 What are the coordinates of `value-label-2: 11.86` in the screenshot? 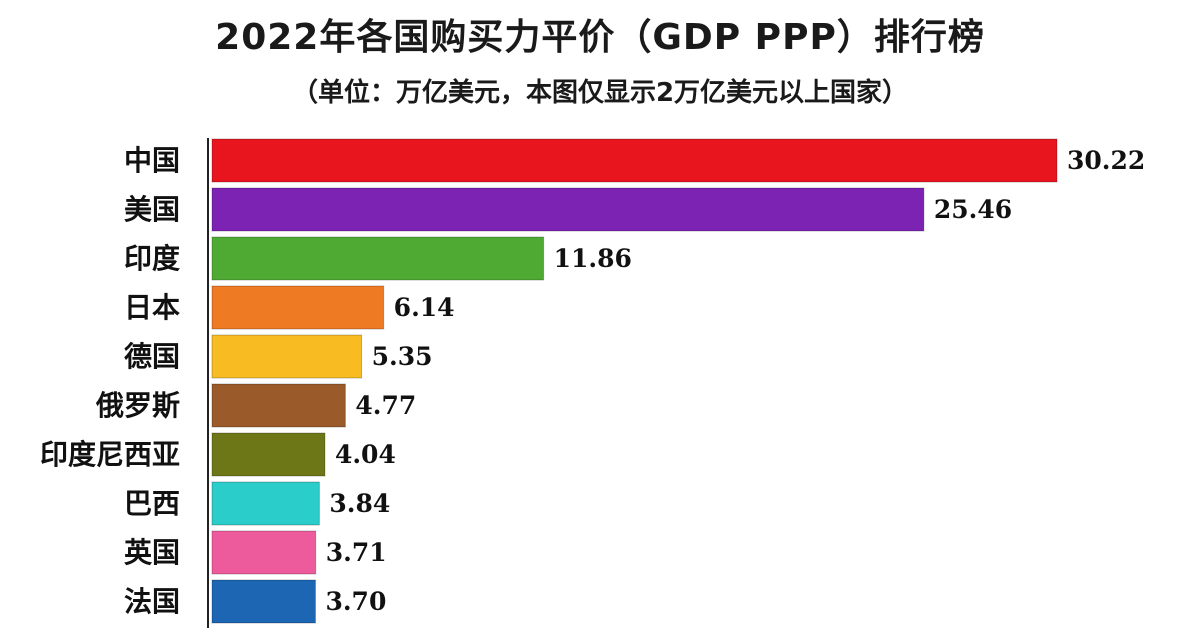 It's located at (593, 258).